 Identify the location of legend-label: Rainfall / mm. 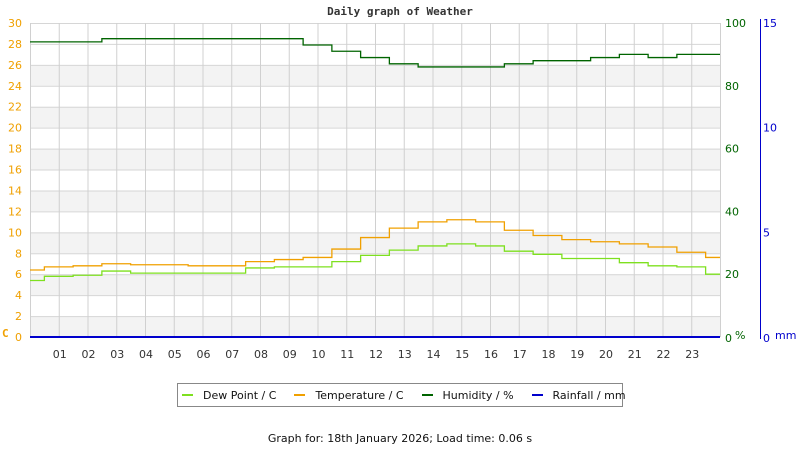
(589, 395).